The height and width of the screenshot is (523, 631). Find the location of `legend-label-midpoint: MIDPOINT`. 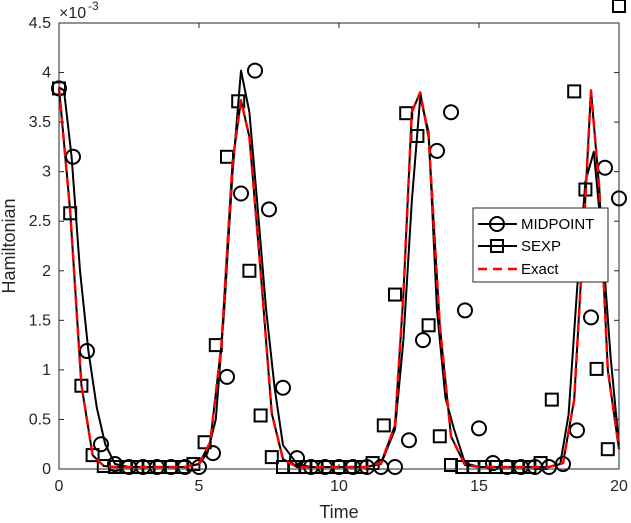

legend-label-midpoint: MIDPOINT is located at coordinates (557, 224).